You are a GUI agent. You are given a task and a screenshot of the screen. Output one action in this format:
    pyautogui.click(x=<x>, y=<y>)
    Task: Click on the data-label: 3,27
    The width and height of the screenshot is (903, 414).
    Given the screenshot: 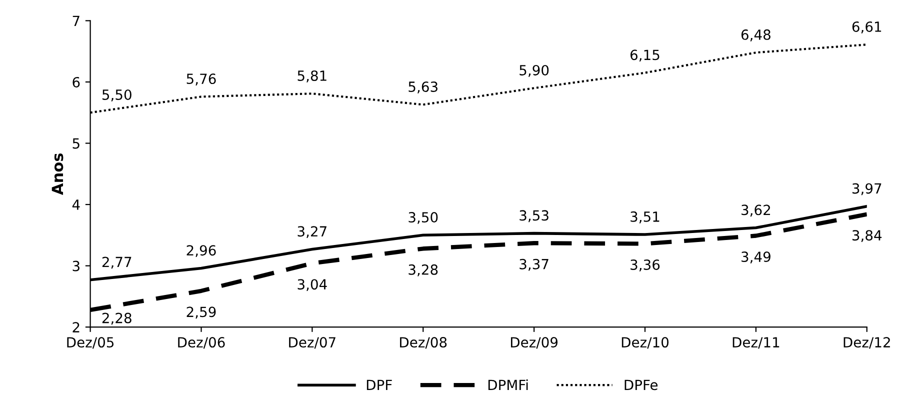 What is the action you would take?
    pyautogui.click(x=312, y=232)
    